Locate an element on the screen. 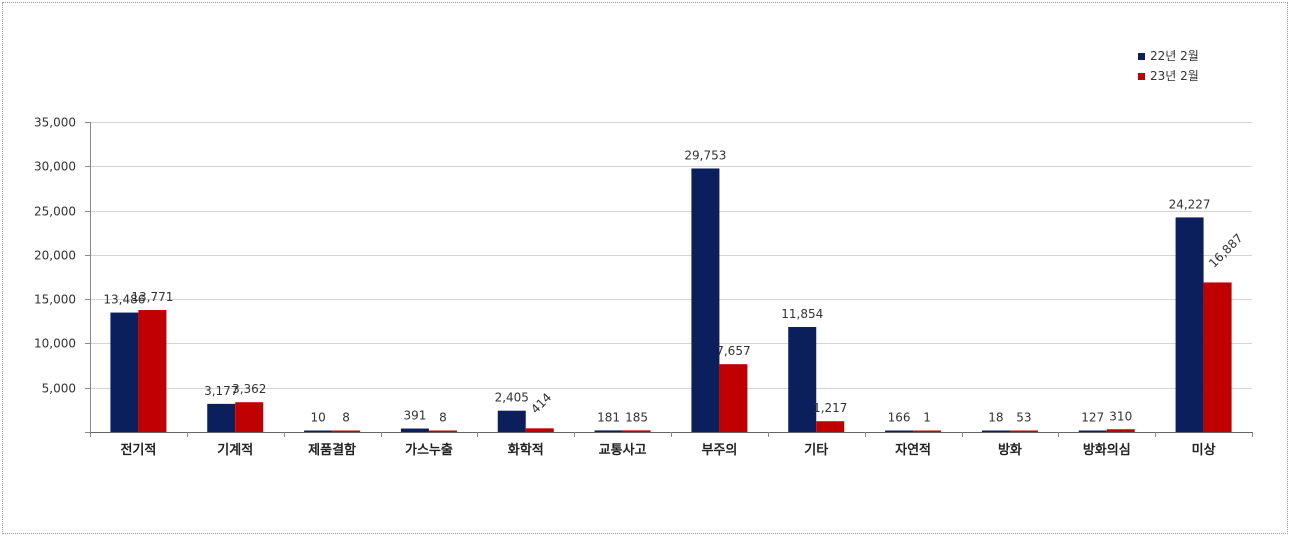  data-label: 13,771 is located at coordinates (152, 297).